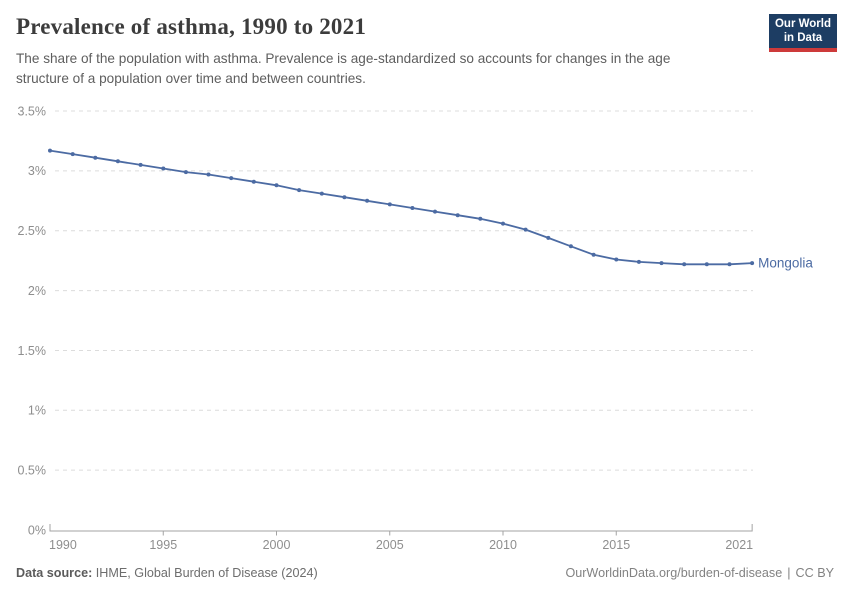 This screenshot has height=600, width=850. I want to click on owid-logo: Our World in Data, so click(803, 33).